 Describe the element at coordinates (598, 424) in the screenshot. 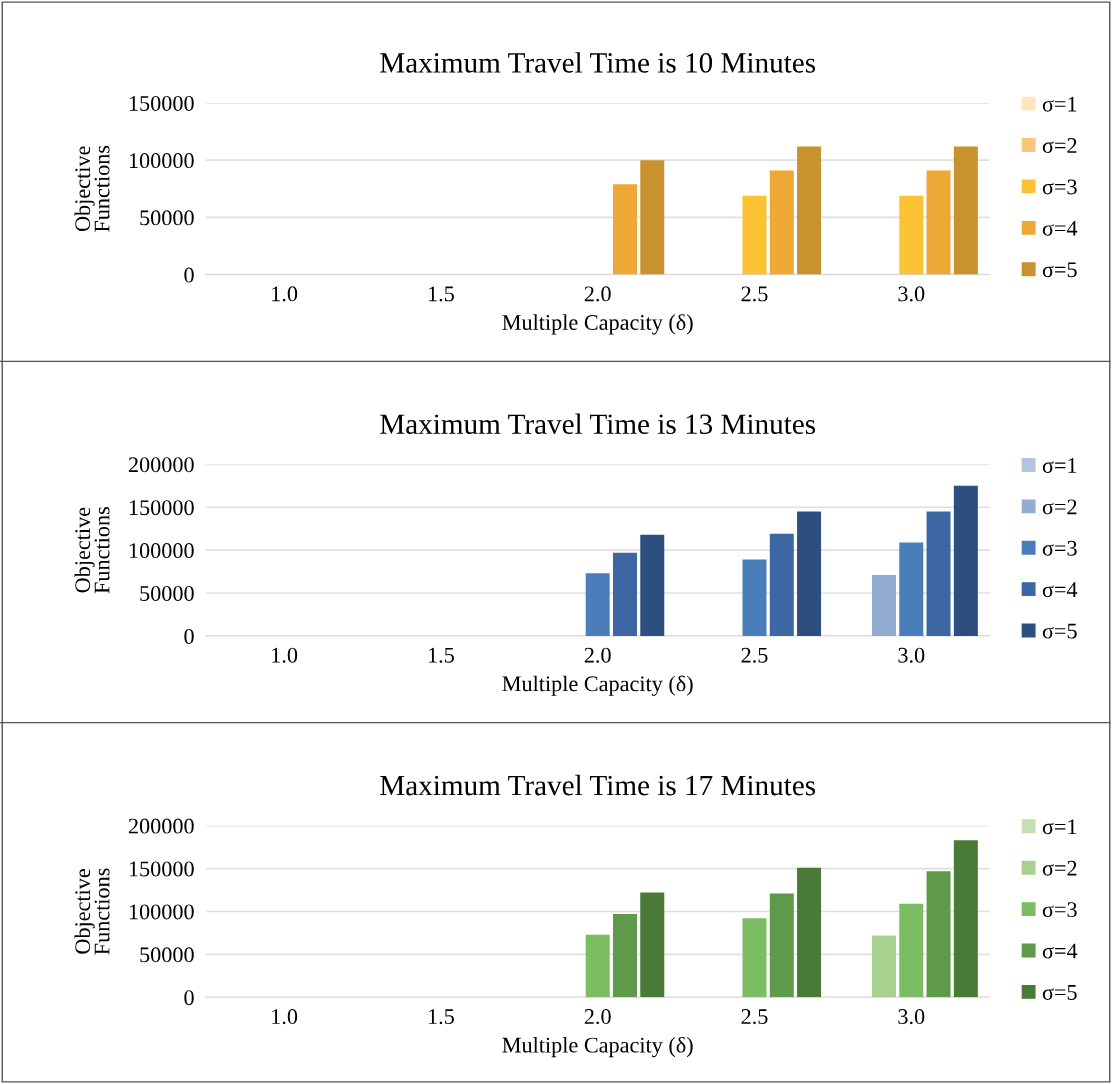

I see `chart-title: Maximum Travel Time is 13 Minutes` at that location.